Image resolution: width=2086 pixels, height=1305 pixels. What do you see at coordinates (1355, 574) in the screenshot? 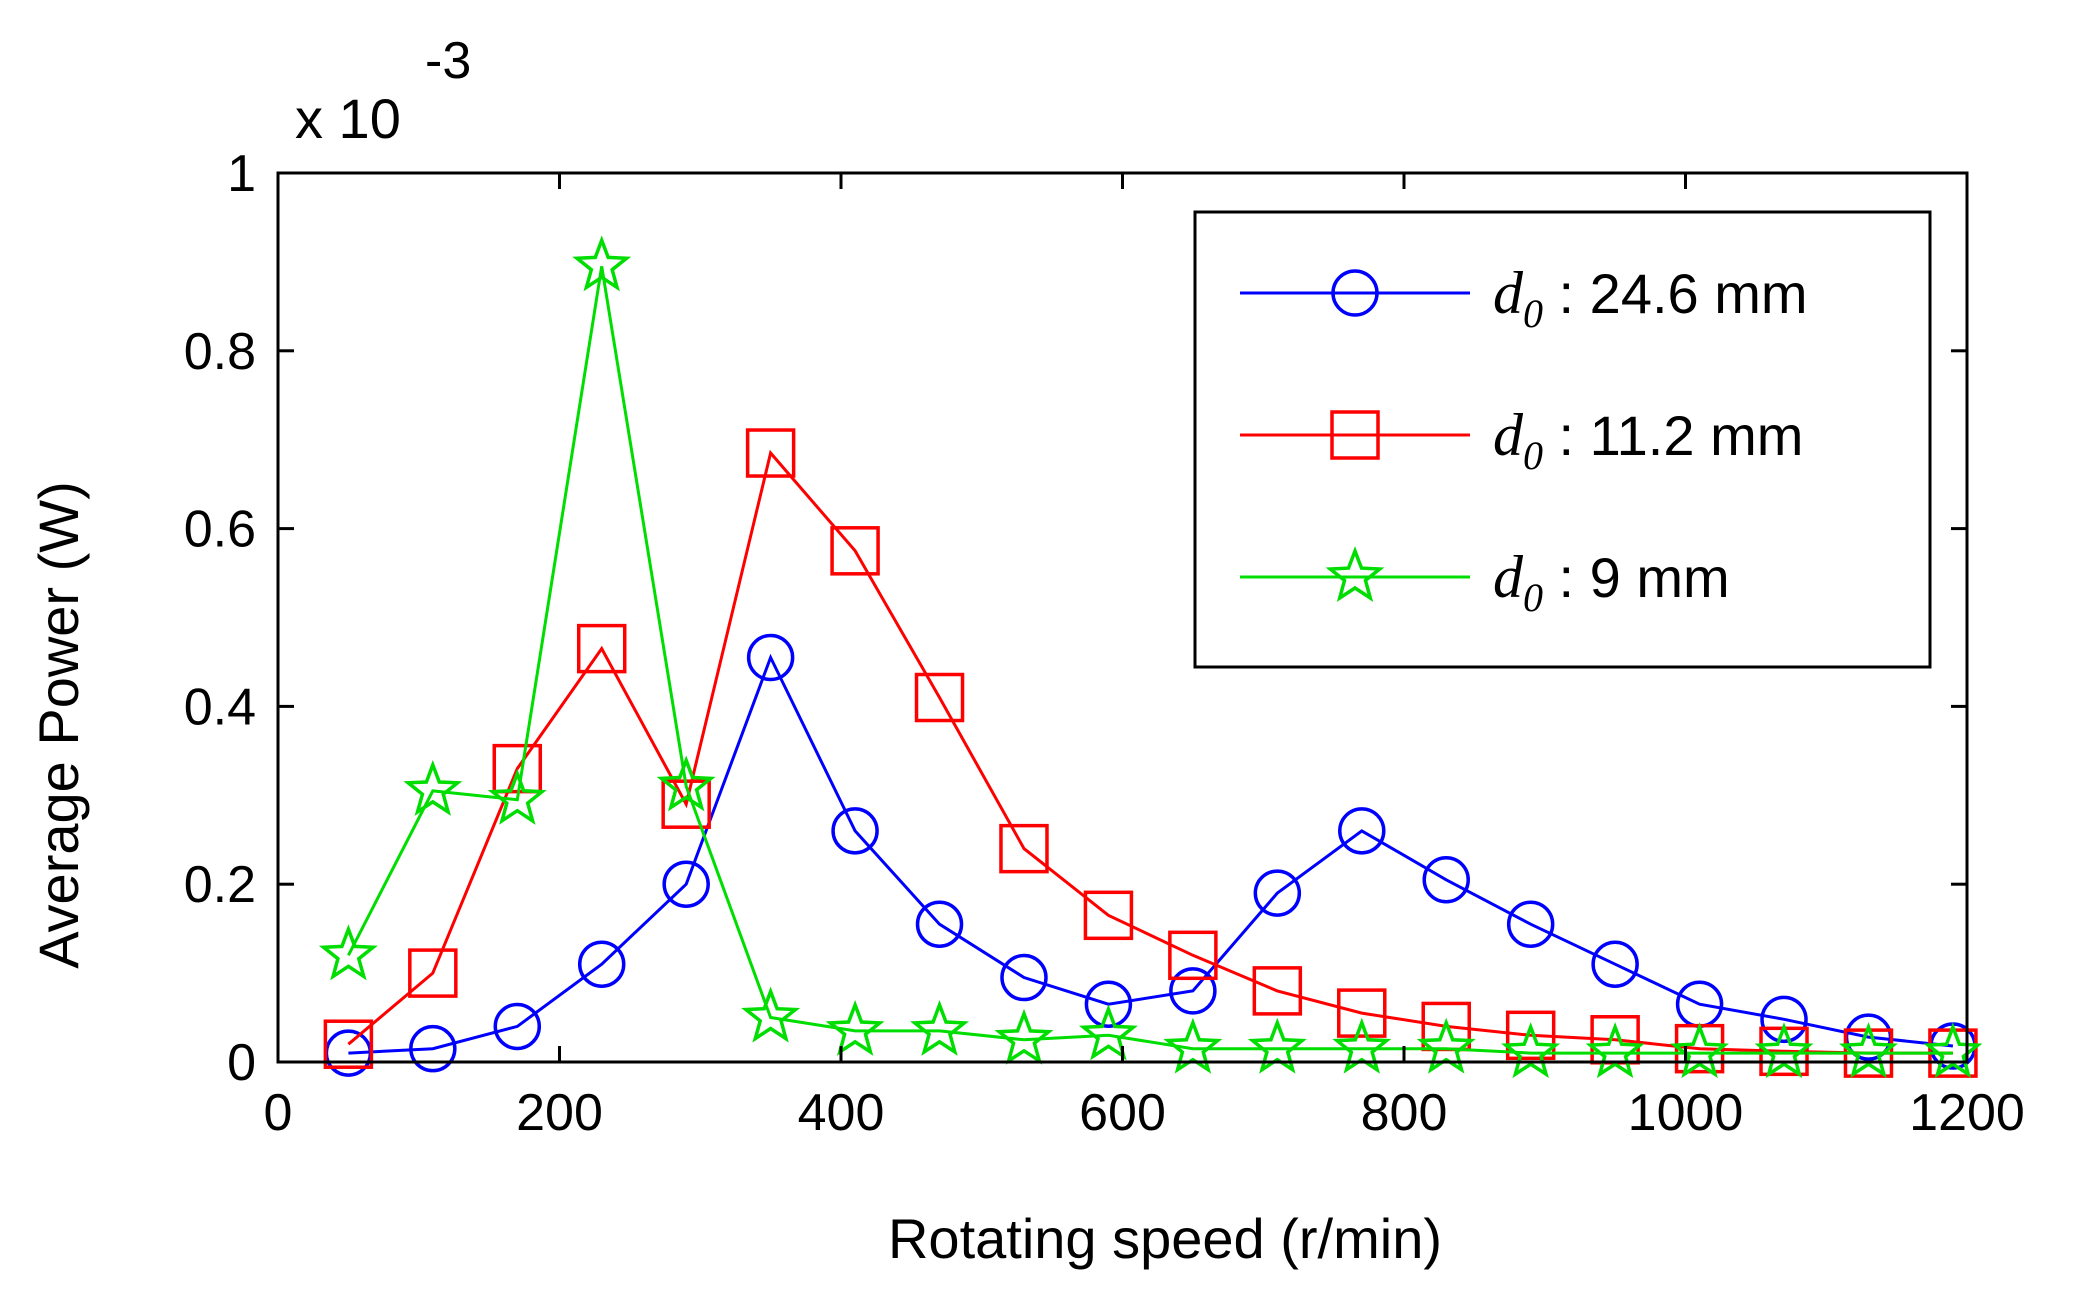
I see `legend-marker-star` at bounding box center [1355, 574].